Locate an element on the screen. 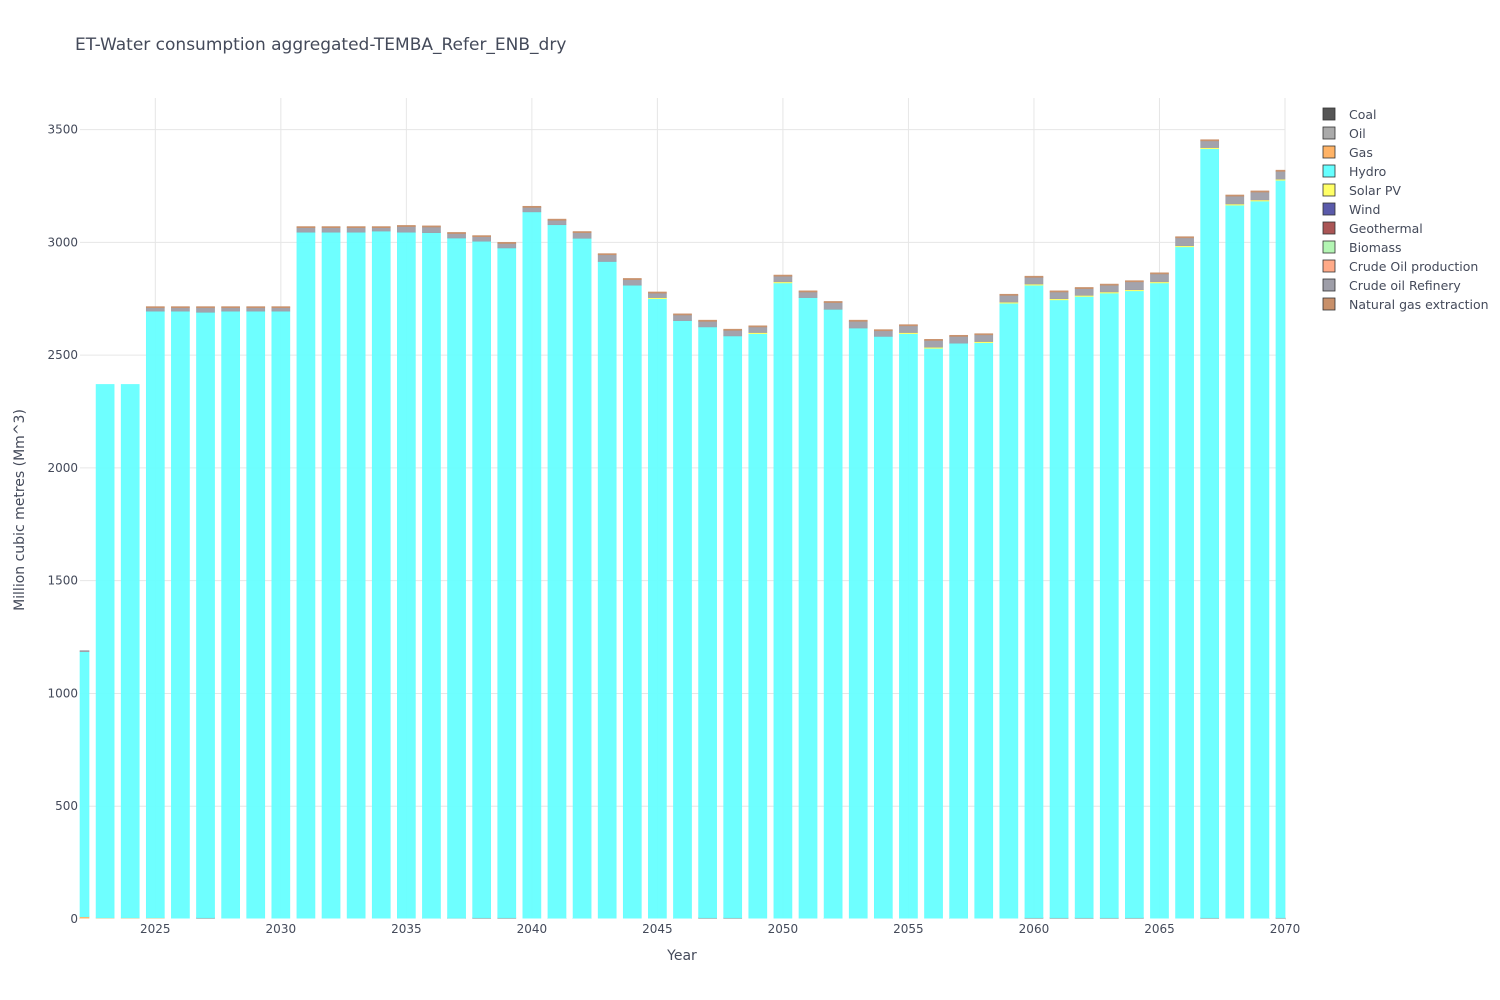 This screenshot has width=1500, height=1000. bar-hydro-2055 is located at coordinates (908, 626).